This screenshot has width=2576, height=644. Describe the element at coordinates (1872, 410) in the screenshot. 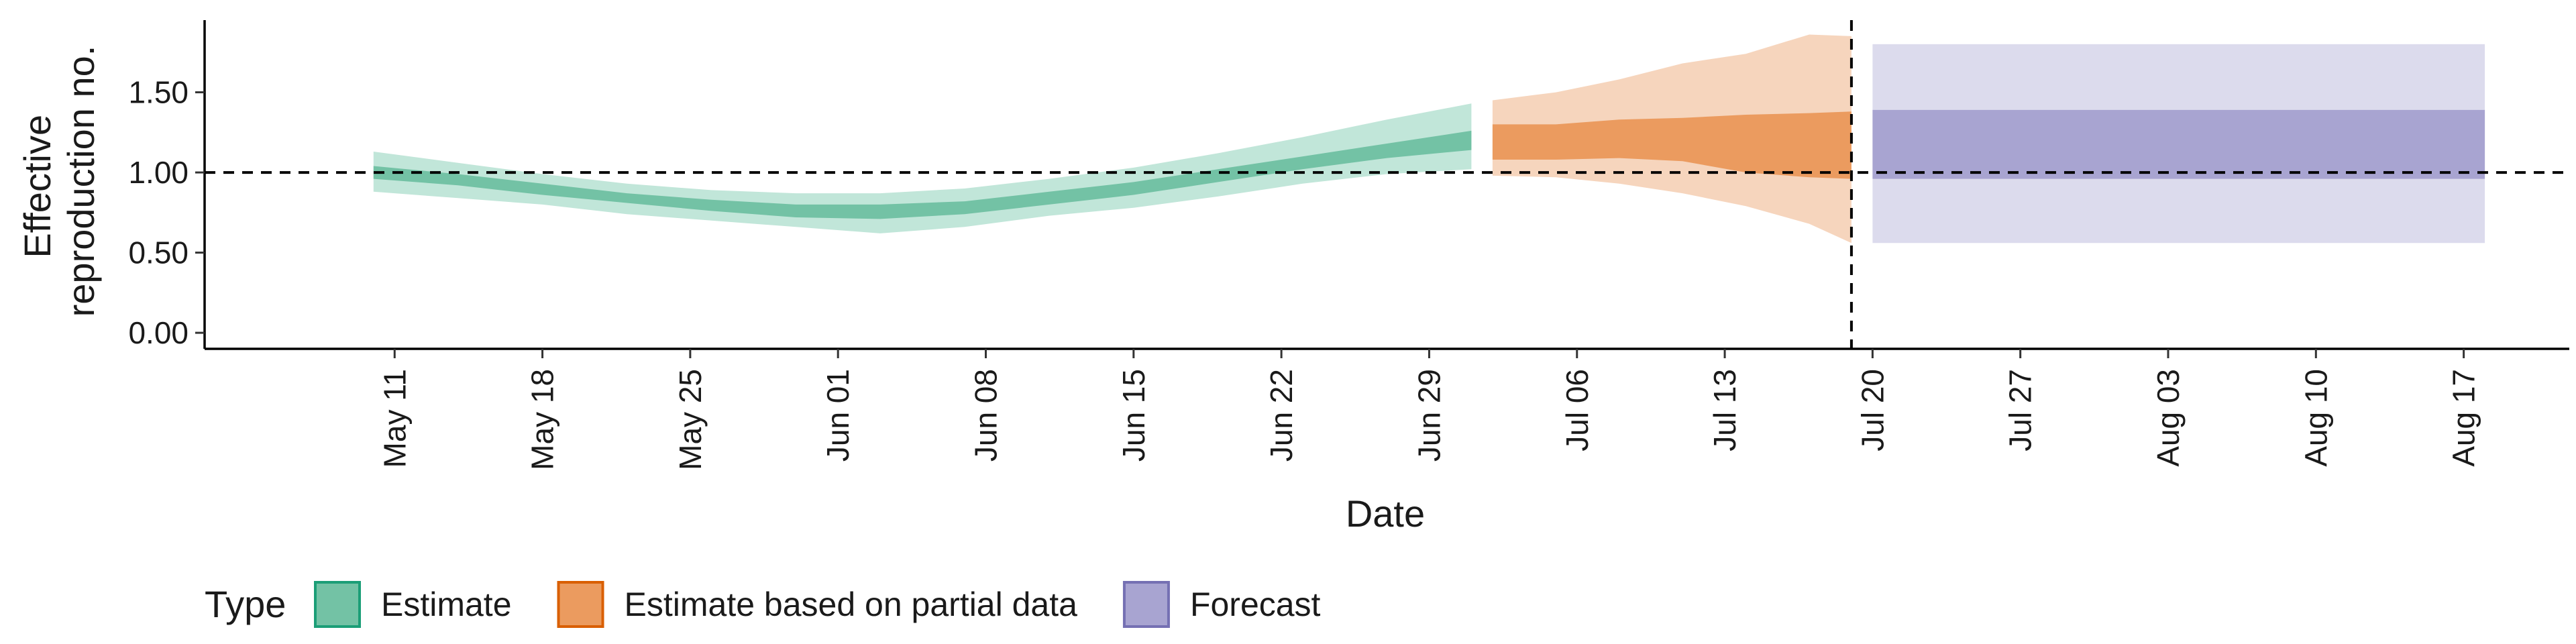

I see `x-tick-label: Jul 20` at that location.